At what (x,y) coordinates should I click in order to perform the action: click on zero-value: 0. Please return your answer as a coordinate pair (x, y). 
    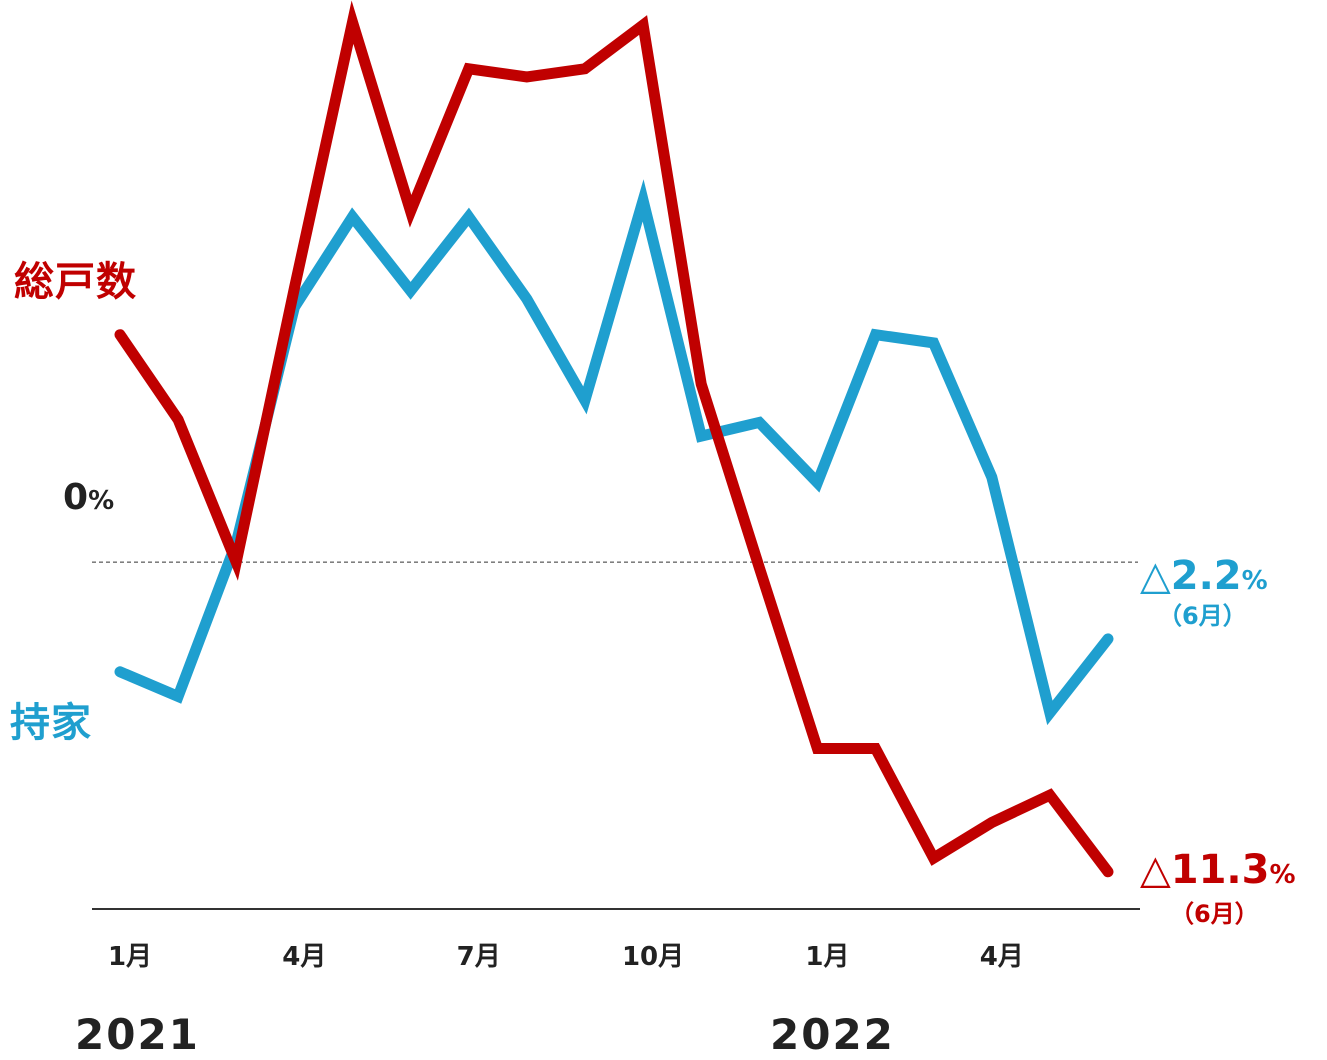
    Looking at the image, I should click on (76, 497).